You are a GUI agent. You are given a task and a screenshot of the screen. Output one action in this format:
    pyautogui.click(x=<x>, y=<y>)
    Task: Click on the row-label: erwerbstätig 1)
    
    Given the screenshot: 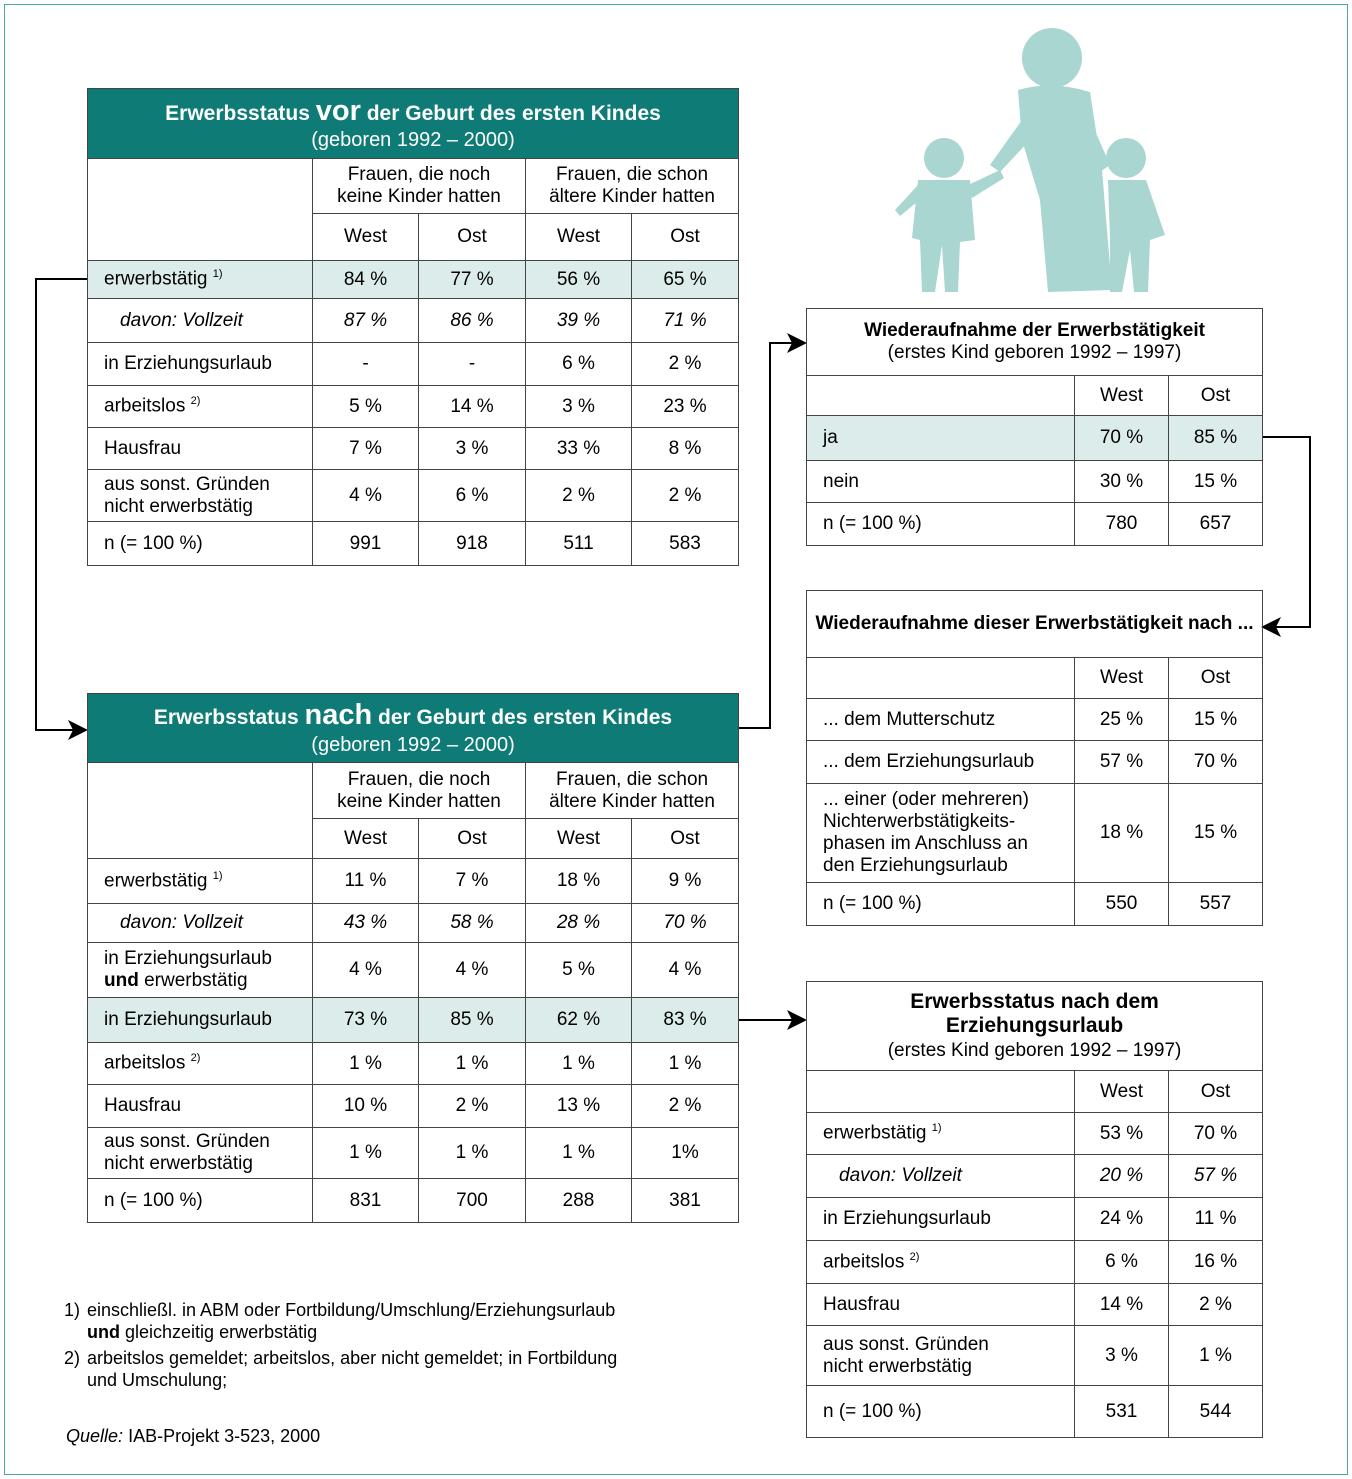 What is the action you would take?
    pyautogui.click(x=200, y=881)
    